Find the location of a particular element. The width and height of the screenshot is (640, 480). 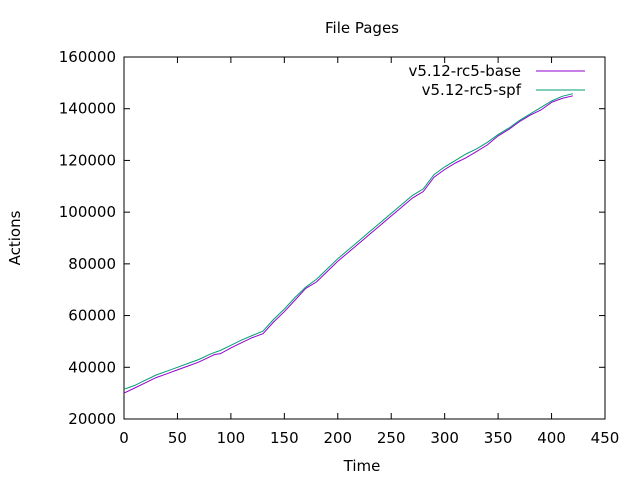

x-tick-label: 300 is located at coordinates (444, 438).